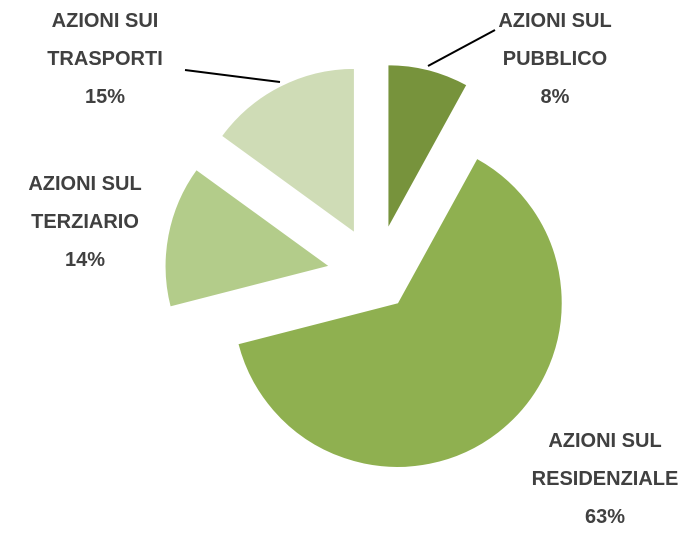 The image size is (693, 534). I want to click on slice-label: AZIONI SUI TRASPORTI 15%, so click(105, 59).